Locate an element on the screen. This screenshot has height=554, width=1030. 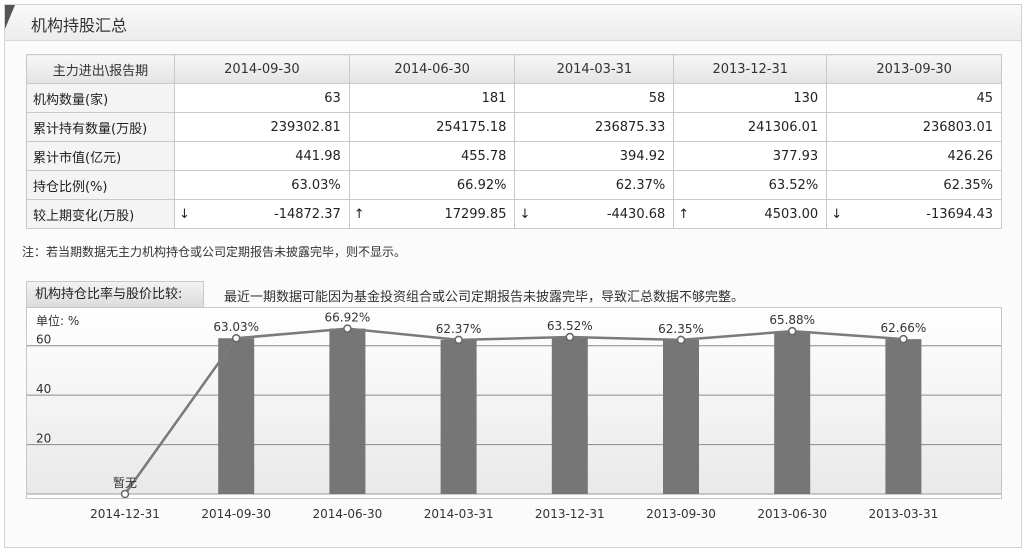
table-cell: 441.98 is located at coordinates (262, 156).